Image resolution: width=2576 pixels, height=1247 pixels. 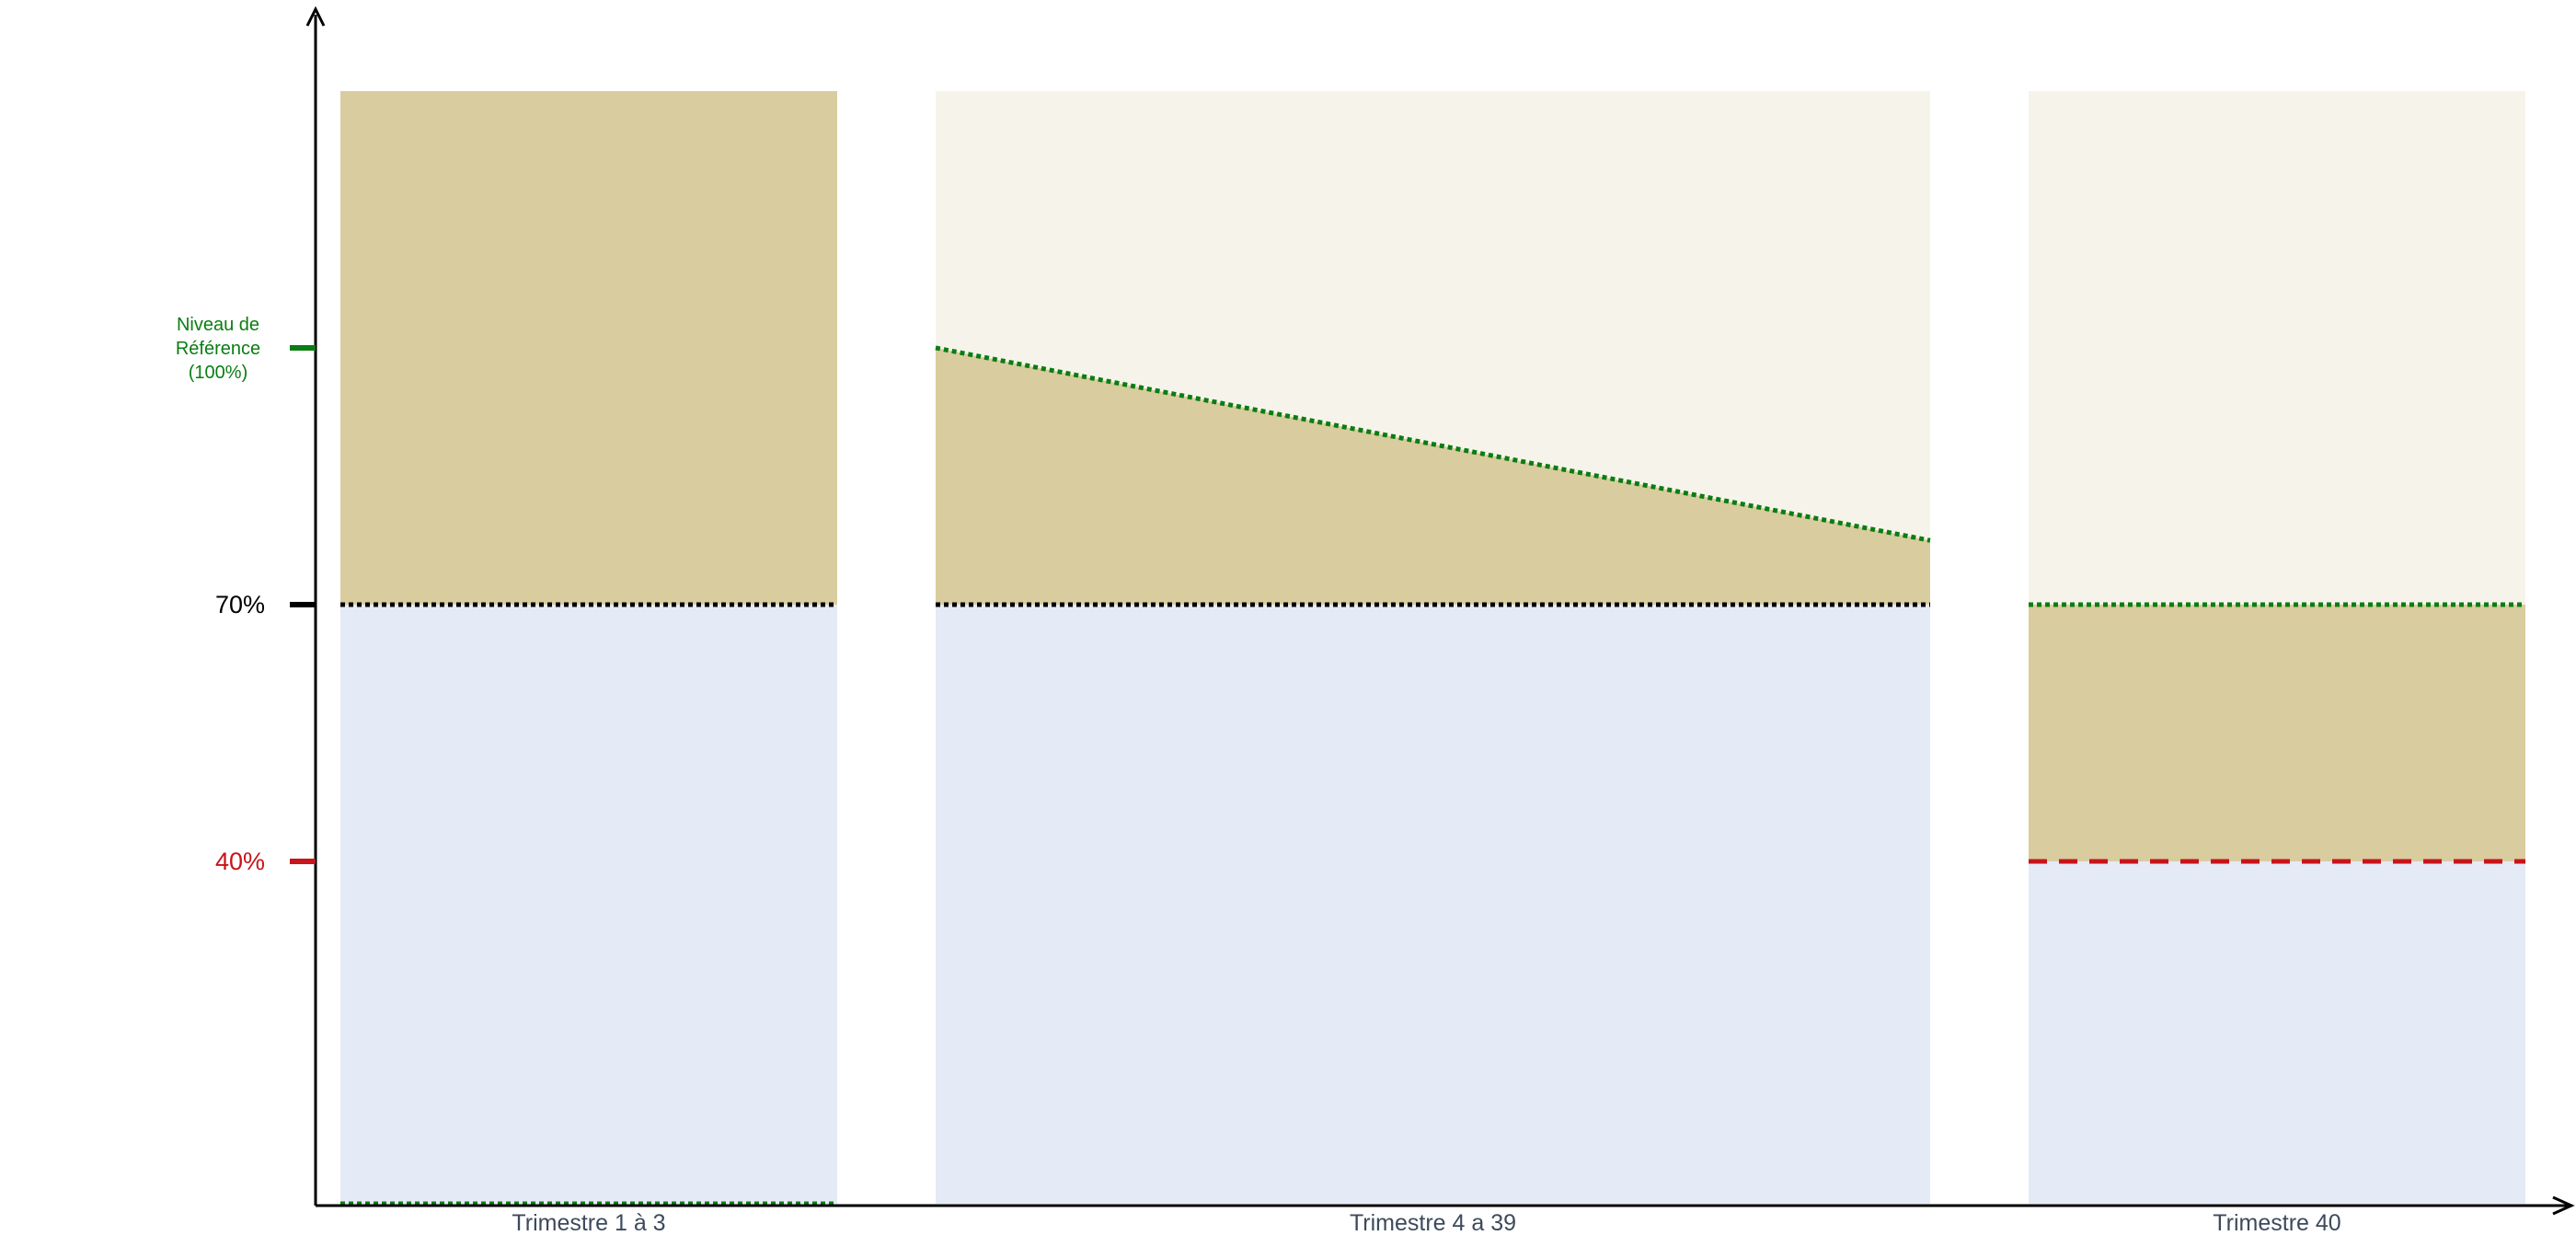 What do you see at coordinates (218, 373) in the screenshot?
I see `reference-level-label: (100%)` at bounding box center [218, 373].